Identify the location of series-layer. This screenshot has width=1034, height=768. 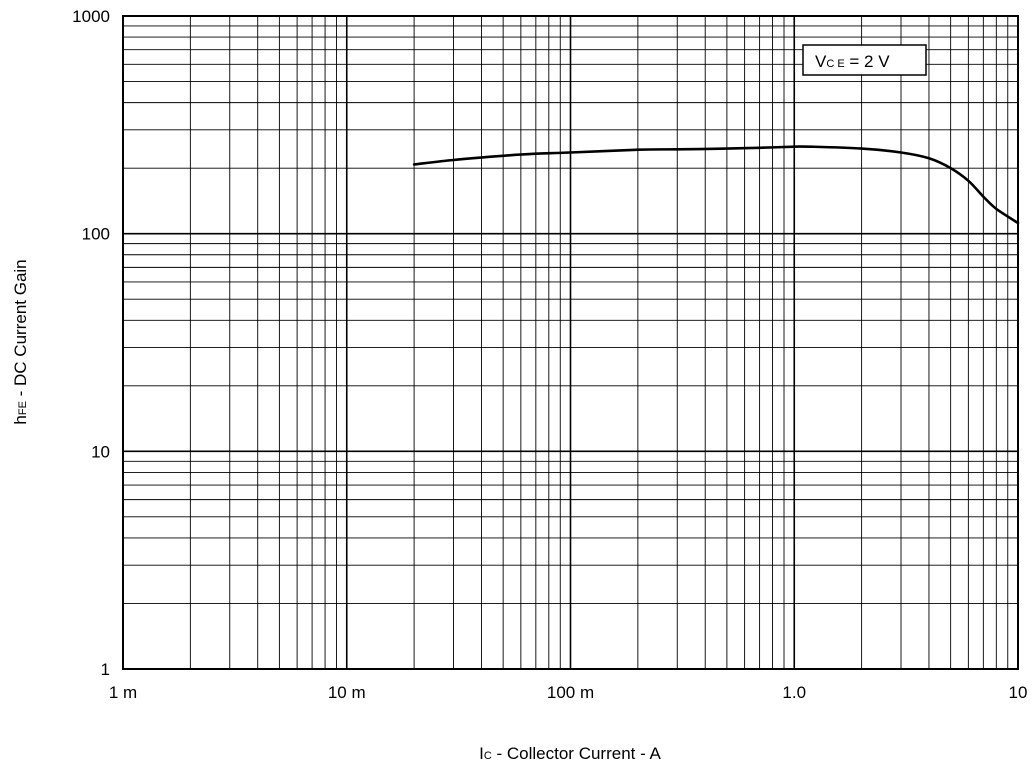
(716, 185).